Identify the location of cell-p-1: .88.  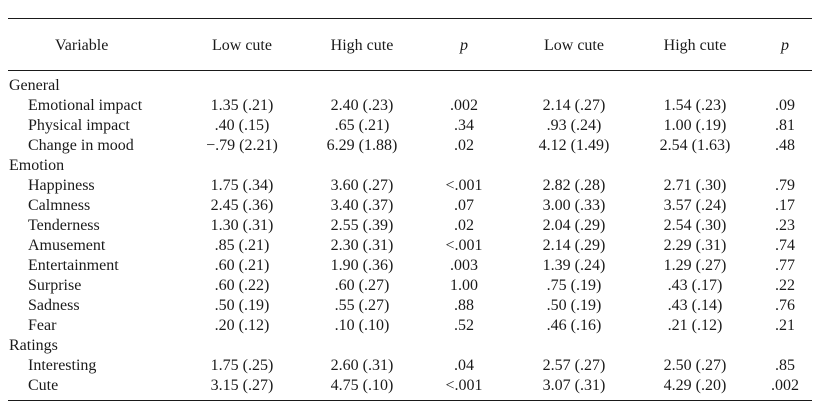
(464, 305).